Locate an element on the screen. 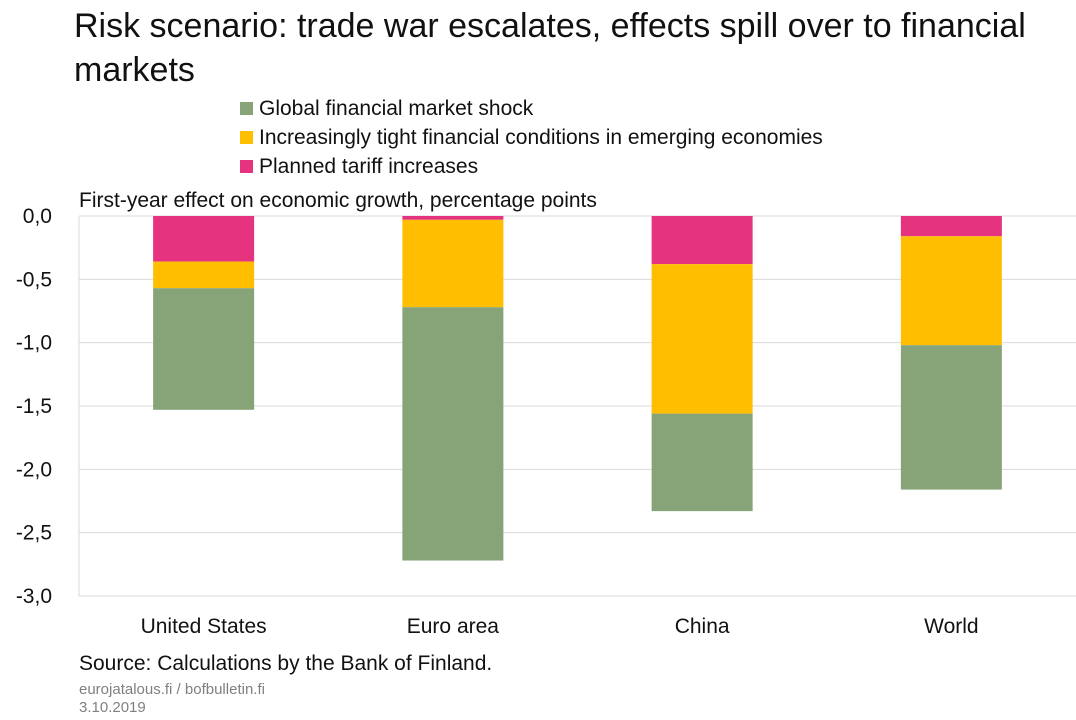 This screenshot has height=720, width=1076. legend-swatch-tight-conditions is located at coordinates (246, 137).